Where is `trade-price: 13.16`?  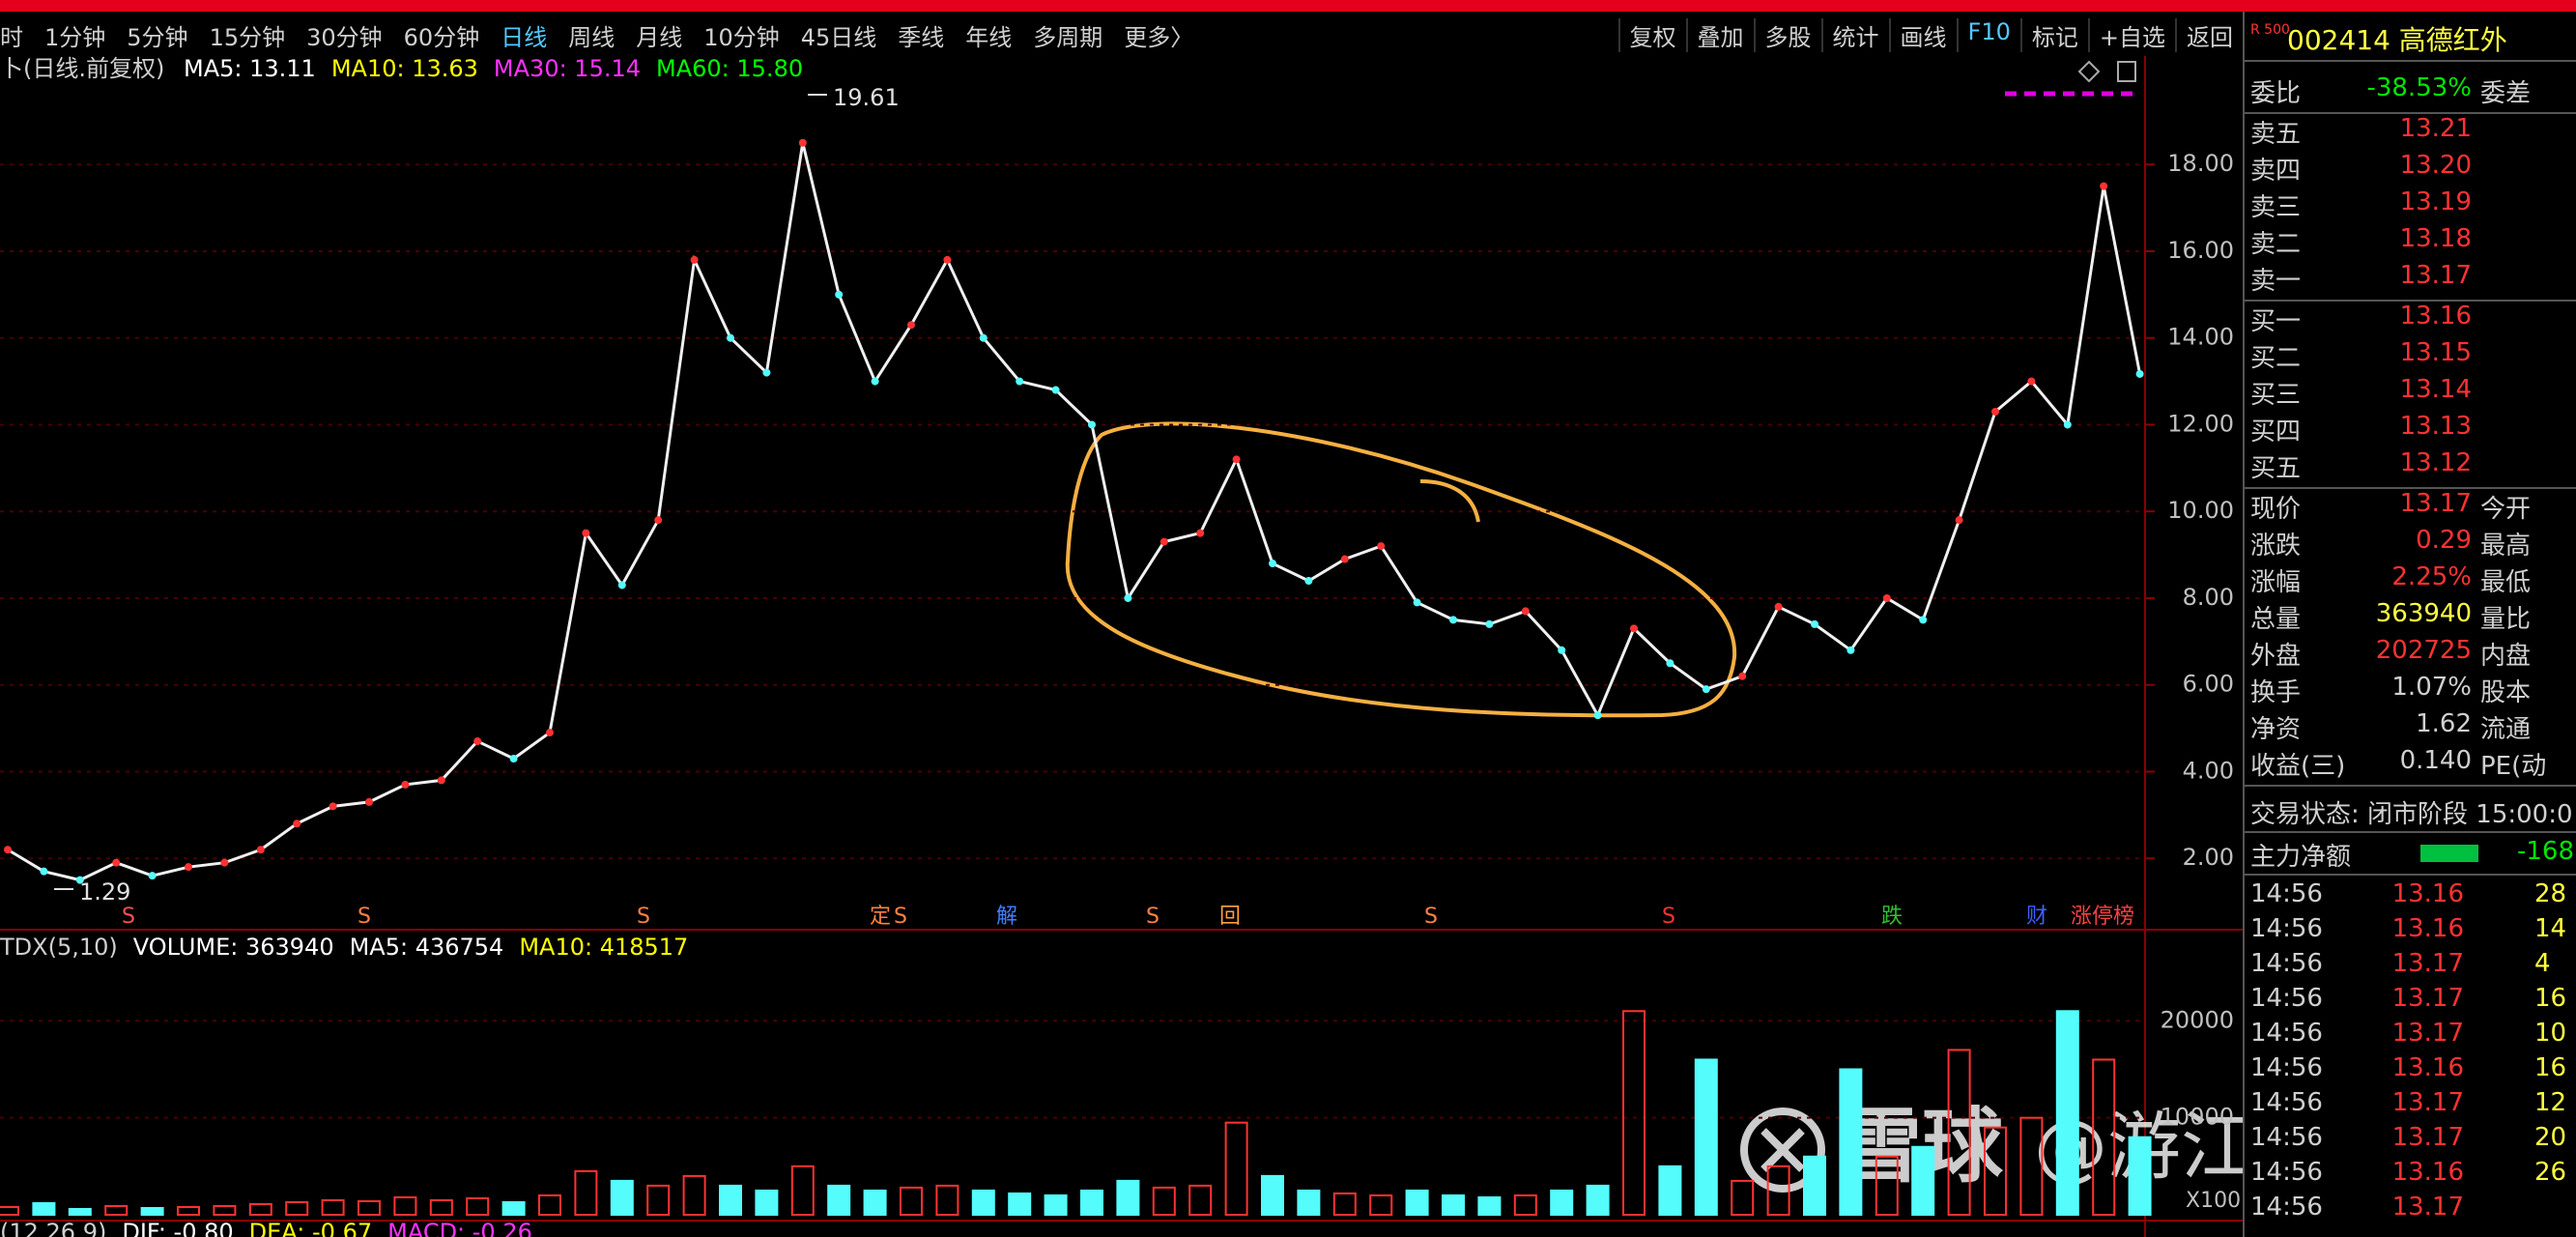 trade-price: 13.16 is located at coordinates (2427, 894).